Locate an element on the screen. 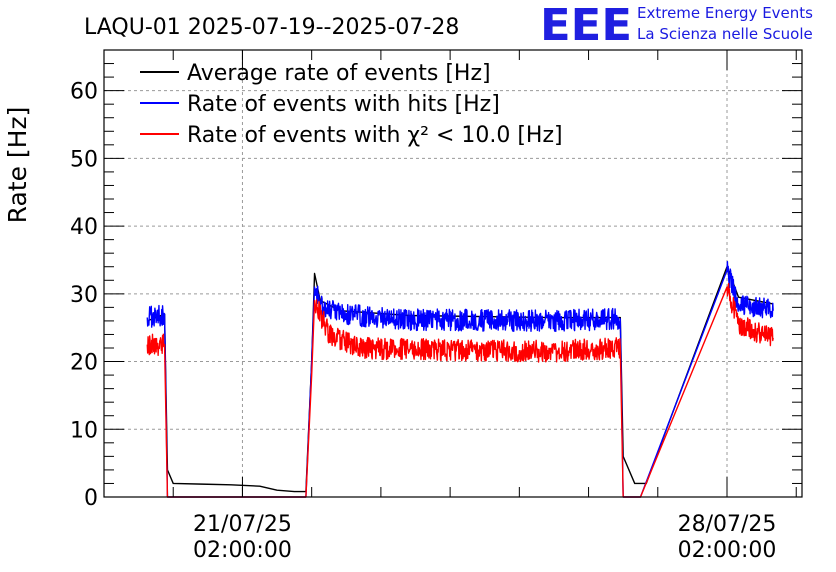 The height and width of the screenshot is (572, 836). legend-label-1: Average rate of events [Hz] is located at coordinates (339, 73).